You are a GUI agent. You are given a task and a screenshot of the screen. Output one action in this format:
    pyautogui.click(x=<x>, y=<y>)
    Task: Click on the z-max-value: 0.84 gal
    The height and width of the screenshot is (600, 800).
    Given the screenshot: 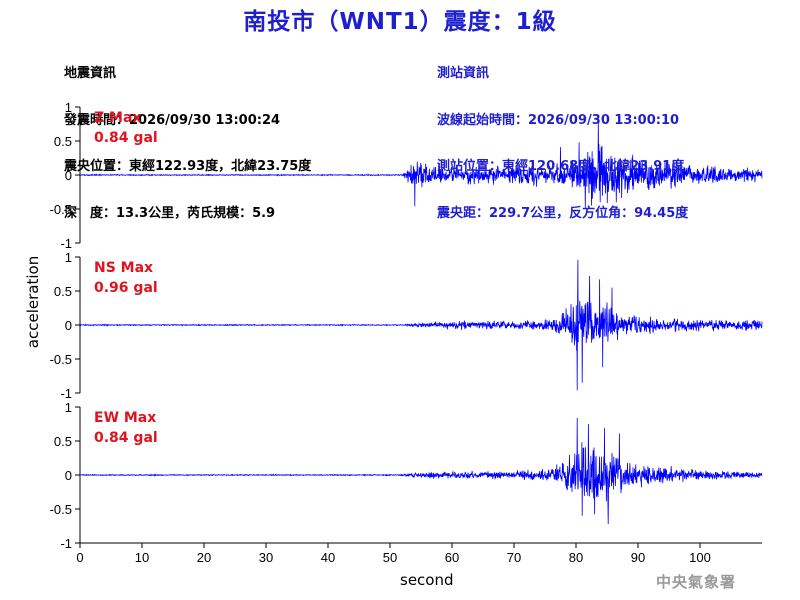 What is the action you would take?
    pyautogui.click(x=126, y=138)
    